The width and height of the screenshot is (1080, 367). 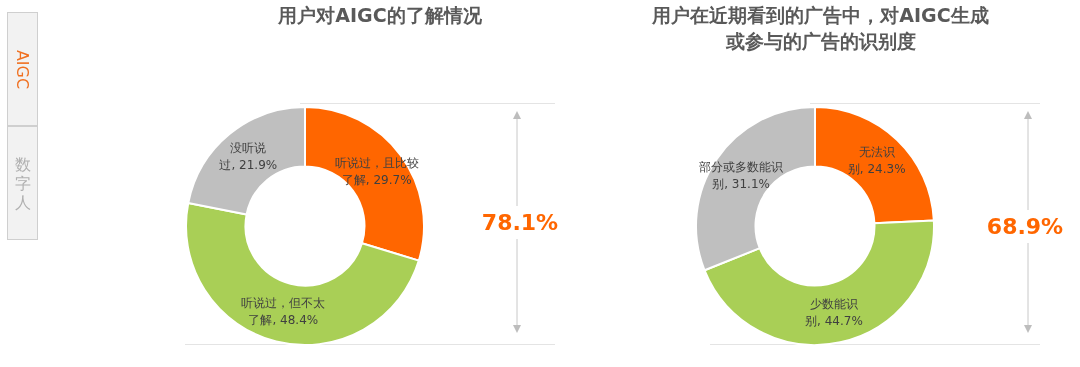 What do you see at coordinates (520, 222) in the screenshot?
I see `text: 78.1%` at bounding box center [520, 222].